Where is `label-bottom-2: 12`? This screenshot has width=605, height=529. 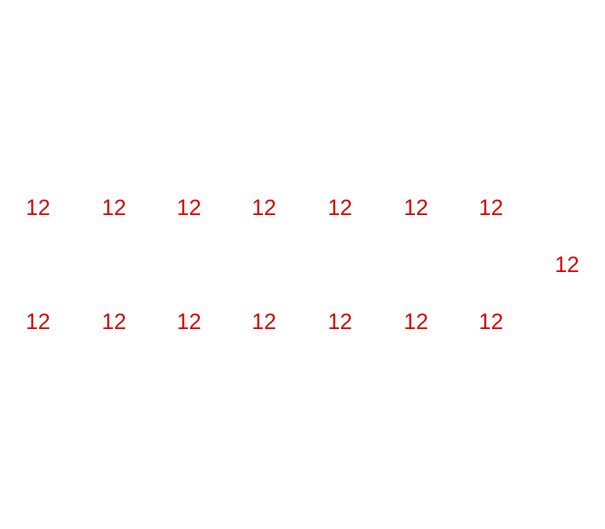 label-bottom-2: 12 is located at coordinates (114, 321).